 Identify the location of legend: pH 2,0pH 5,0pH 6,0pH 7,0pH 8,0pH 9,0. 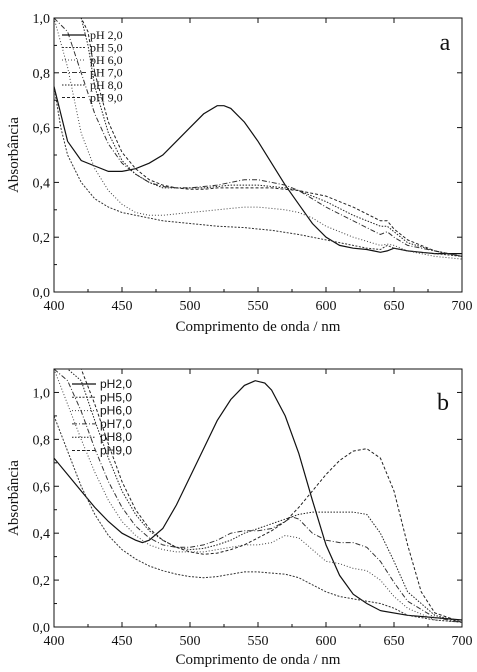
(92, 66).